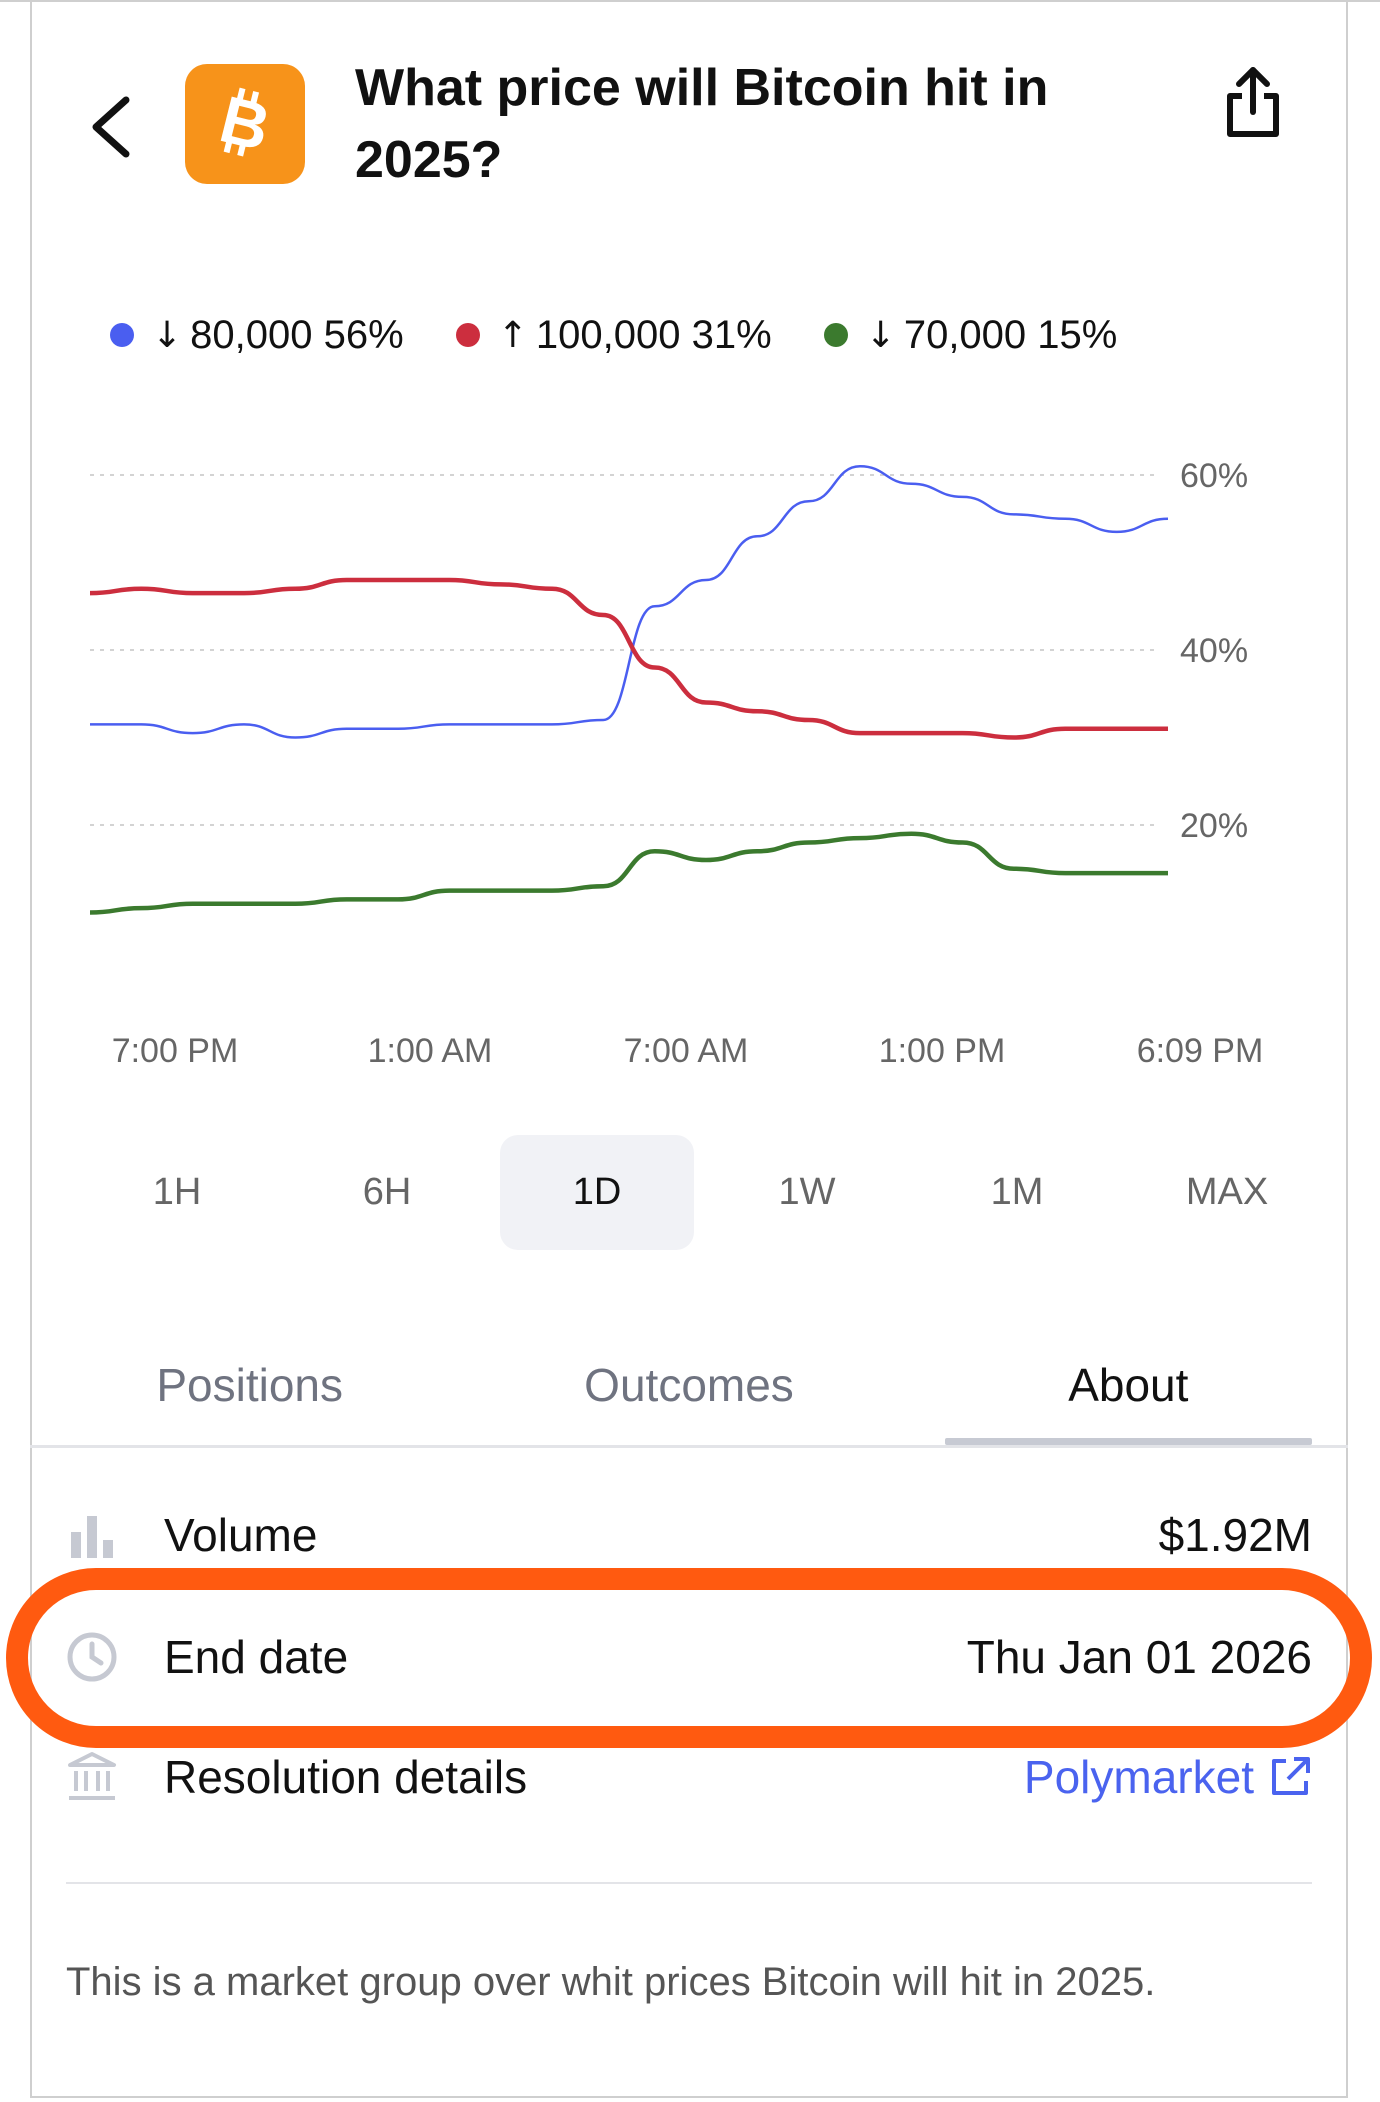 The height and width of the screenshot is (2102, 1380). I want to click on polymarket-link: Polymarket, so click(1168, 1777).